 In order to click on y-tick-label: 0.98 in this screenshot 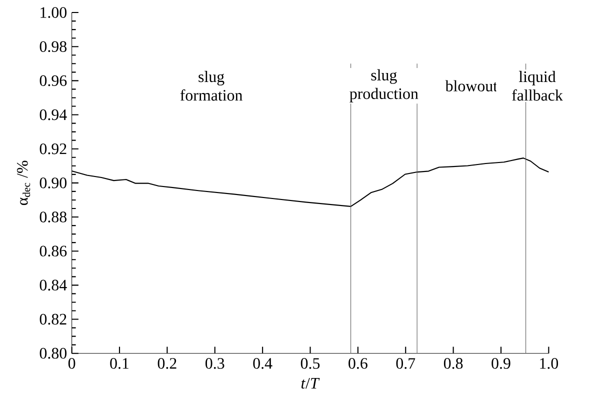, I will do `click(53, 46)`.